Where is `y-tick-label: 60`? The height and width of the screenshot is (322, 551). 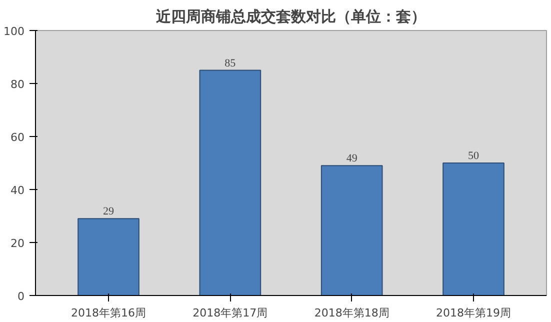 y-tick-label: 60 is located at coordinates (17, 137).